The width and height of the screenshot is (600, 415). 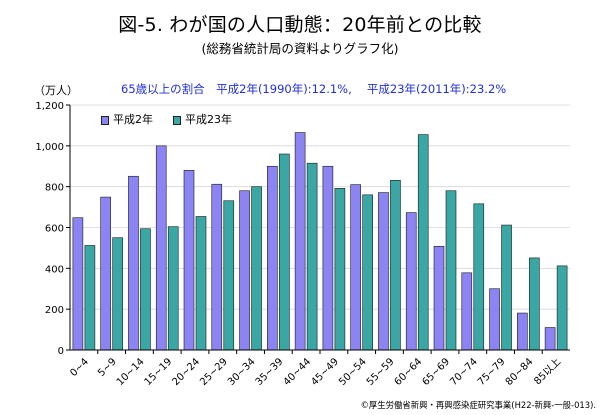 What do you see at coordinates (492, 372) in the screenshot?
I see `x-tick-label: 75~79` at bounding box center [492, 372].